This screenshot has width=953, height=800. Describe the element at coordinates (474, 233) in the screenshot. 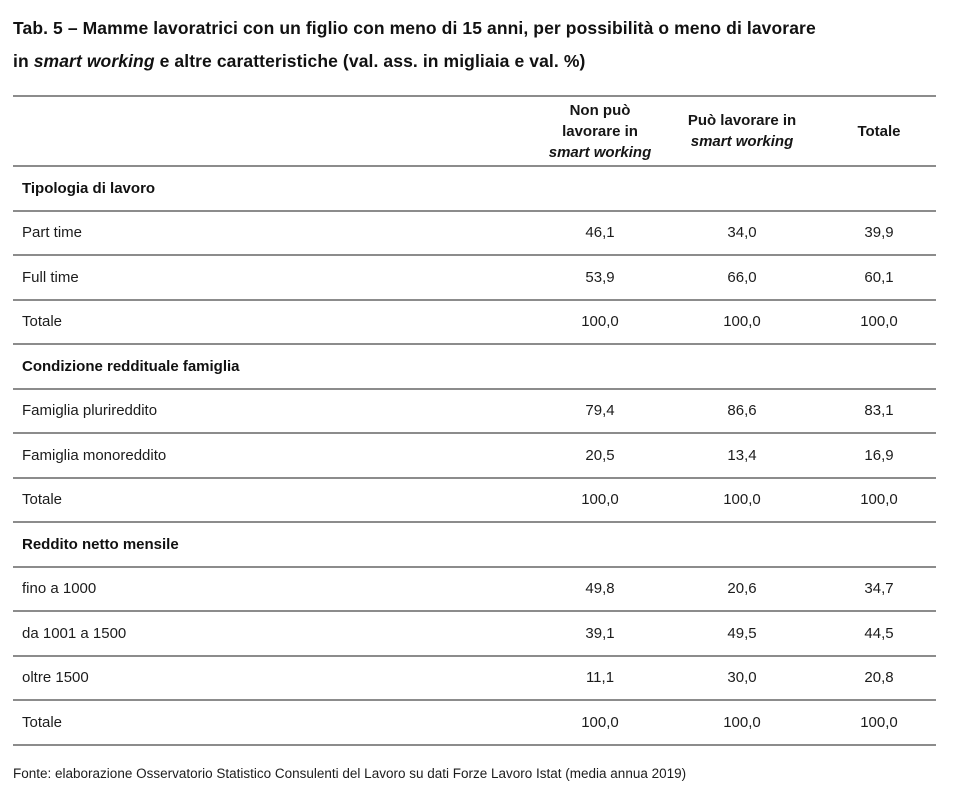

I see `table-row: Part time 46,1 34,0 39,9` at that location.